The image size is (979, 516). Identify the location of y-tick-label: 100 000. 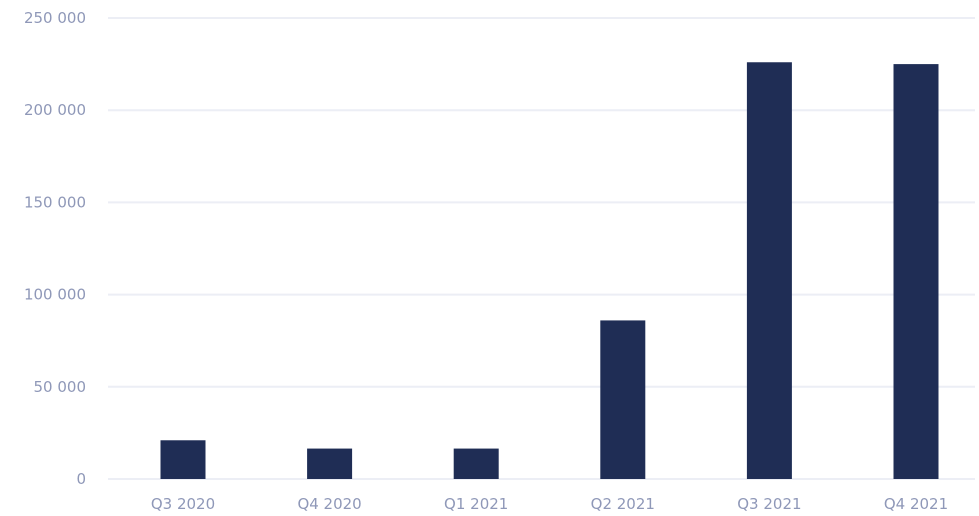
(55, 295).